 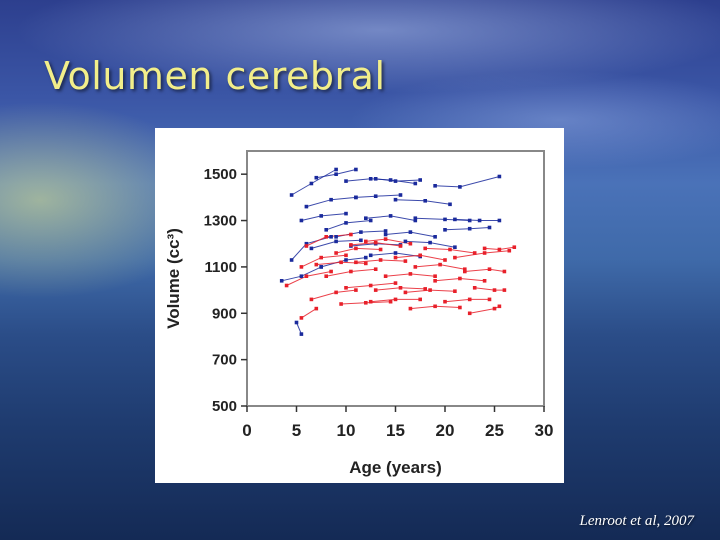 What do you see at coordinates (220, 174) in the screenshot?
I see `y-tick-label: 1500` at bounding box center [220, 174].